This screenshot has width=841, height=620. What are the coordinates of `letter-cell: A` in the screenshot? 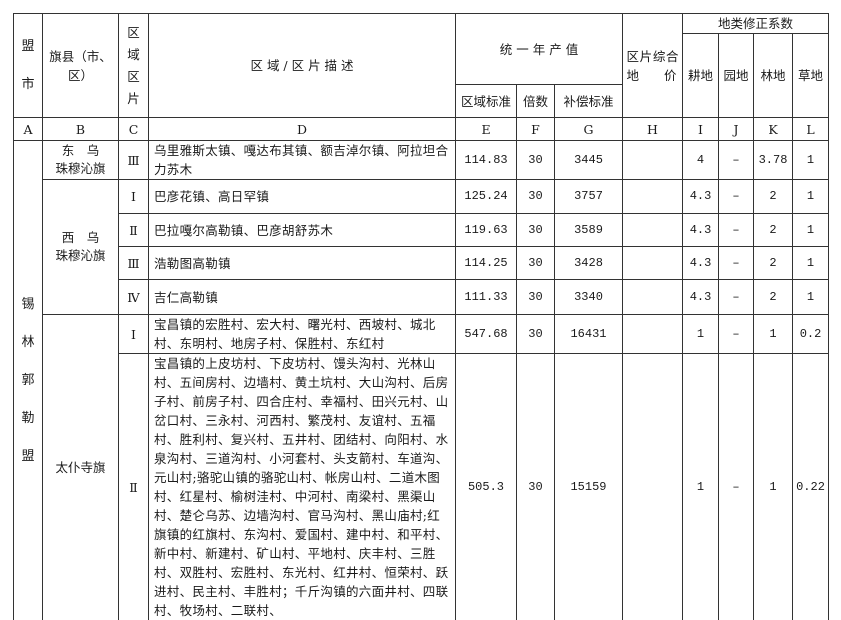 It's located at (28, 129).